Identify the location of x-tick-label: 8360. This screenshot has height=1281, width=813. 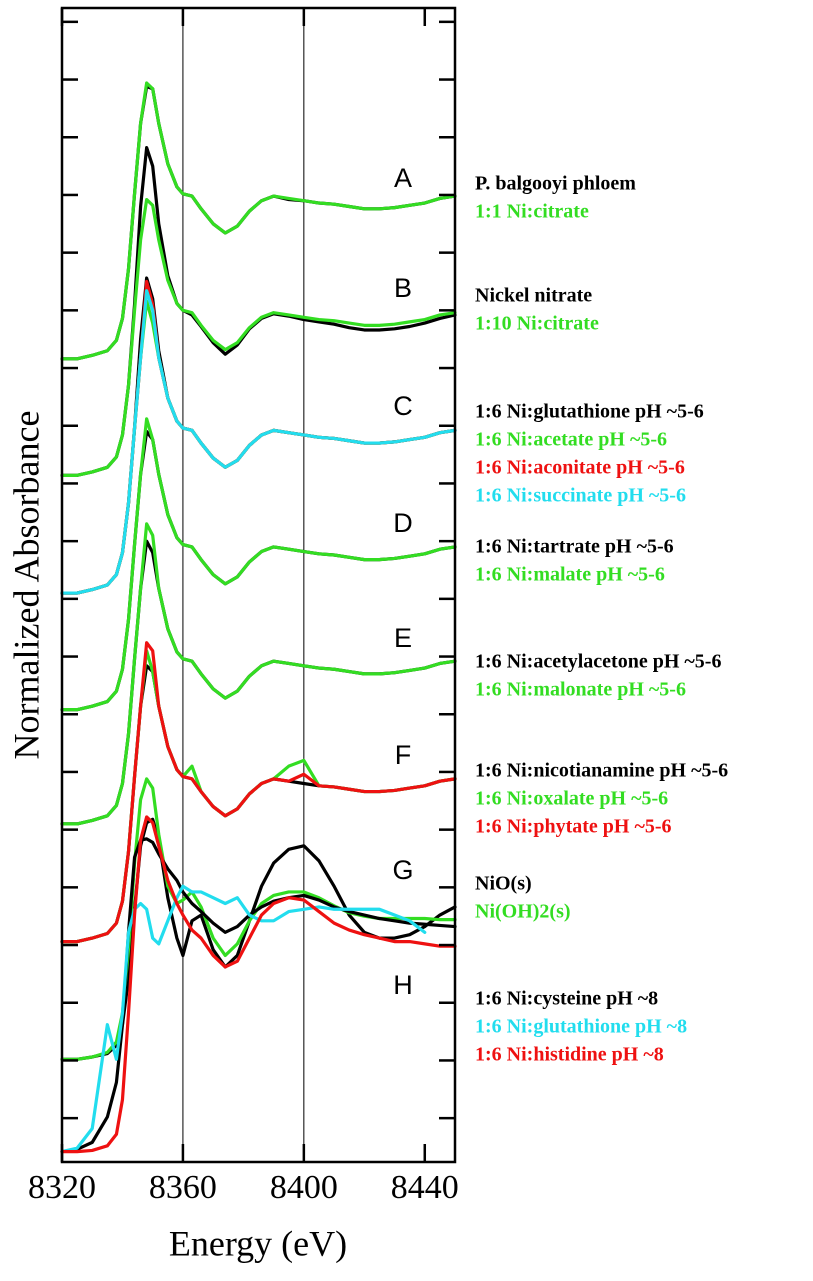
(183, 1187).